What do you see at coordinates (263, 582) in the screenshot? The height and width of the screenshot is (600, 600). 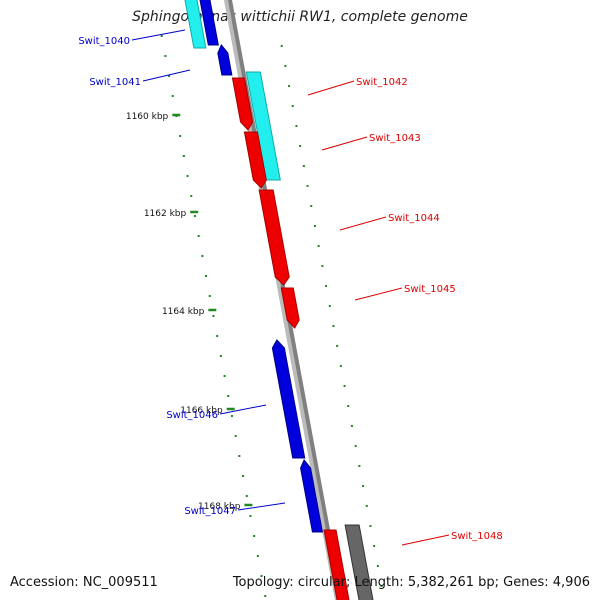 I see `topology-label: Topology:` at bounding box center [263, 582].